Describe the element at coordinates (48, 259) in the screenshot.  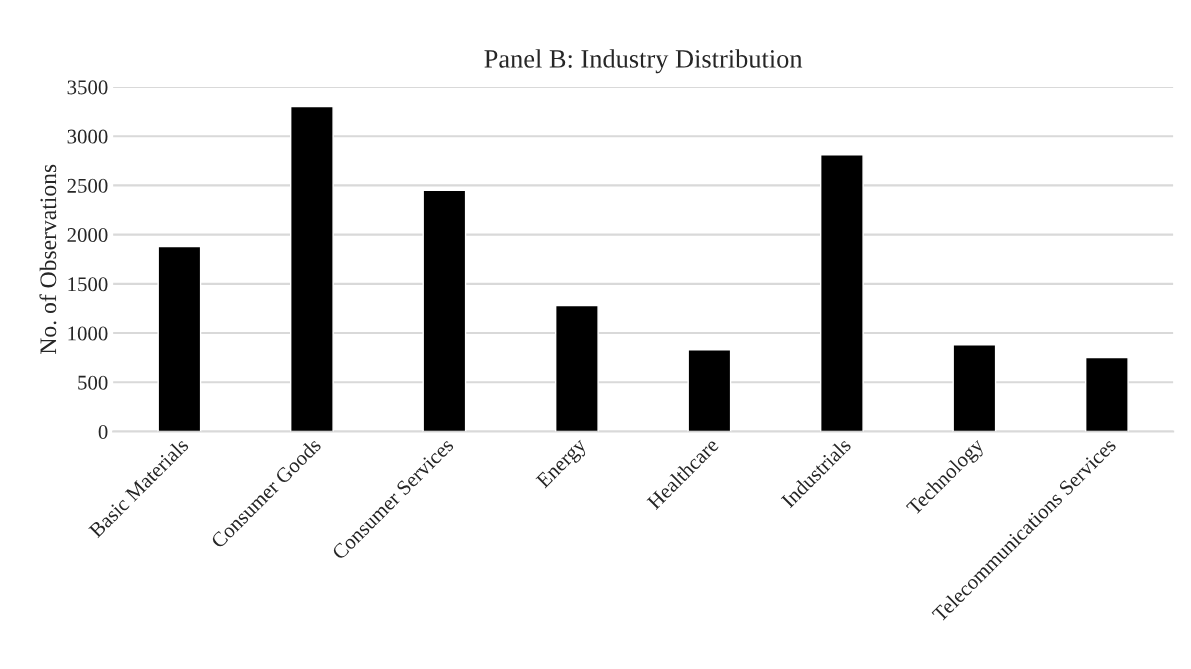
I see `y-axis-title: No. of Observations` at that location.